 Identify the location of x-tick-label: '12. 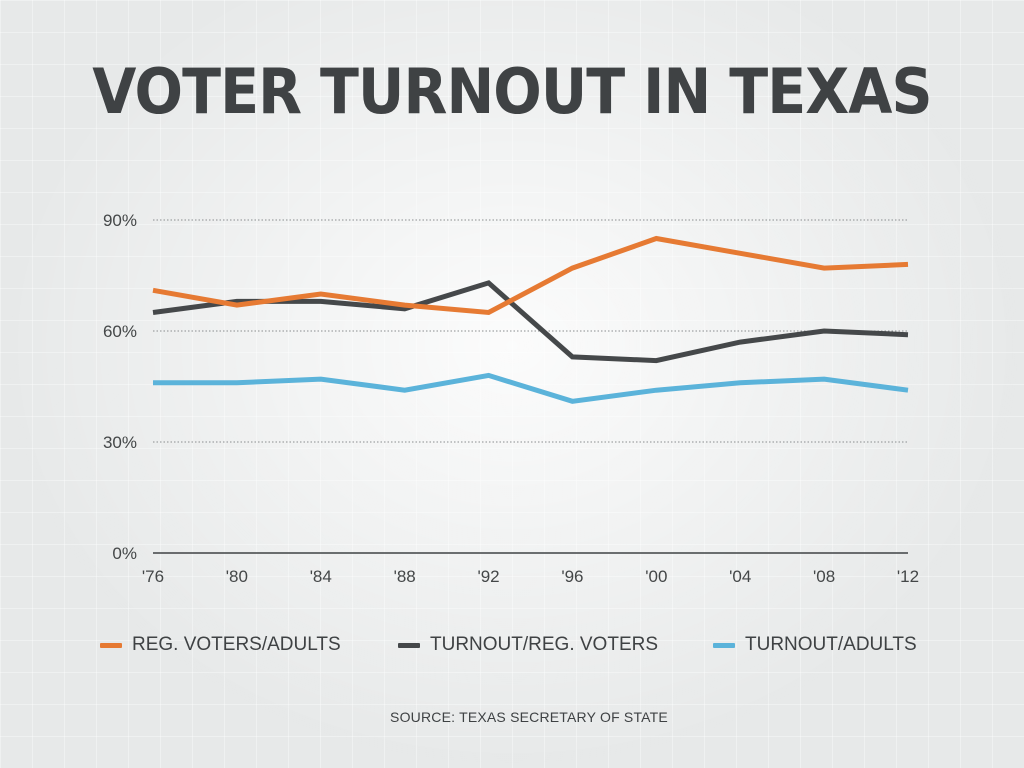
(908, 576).